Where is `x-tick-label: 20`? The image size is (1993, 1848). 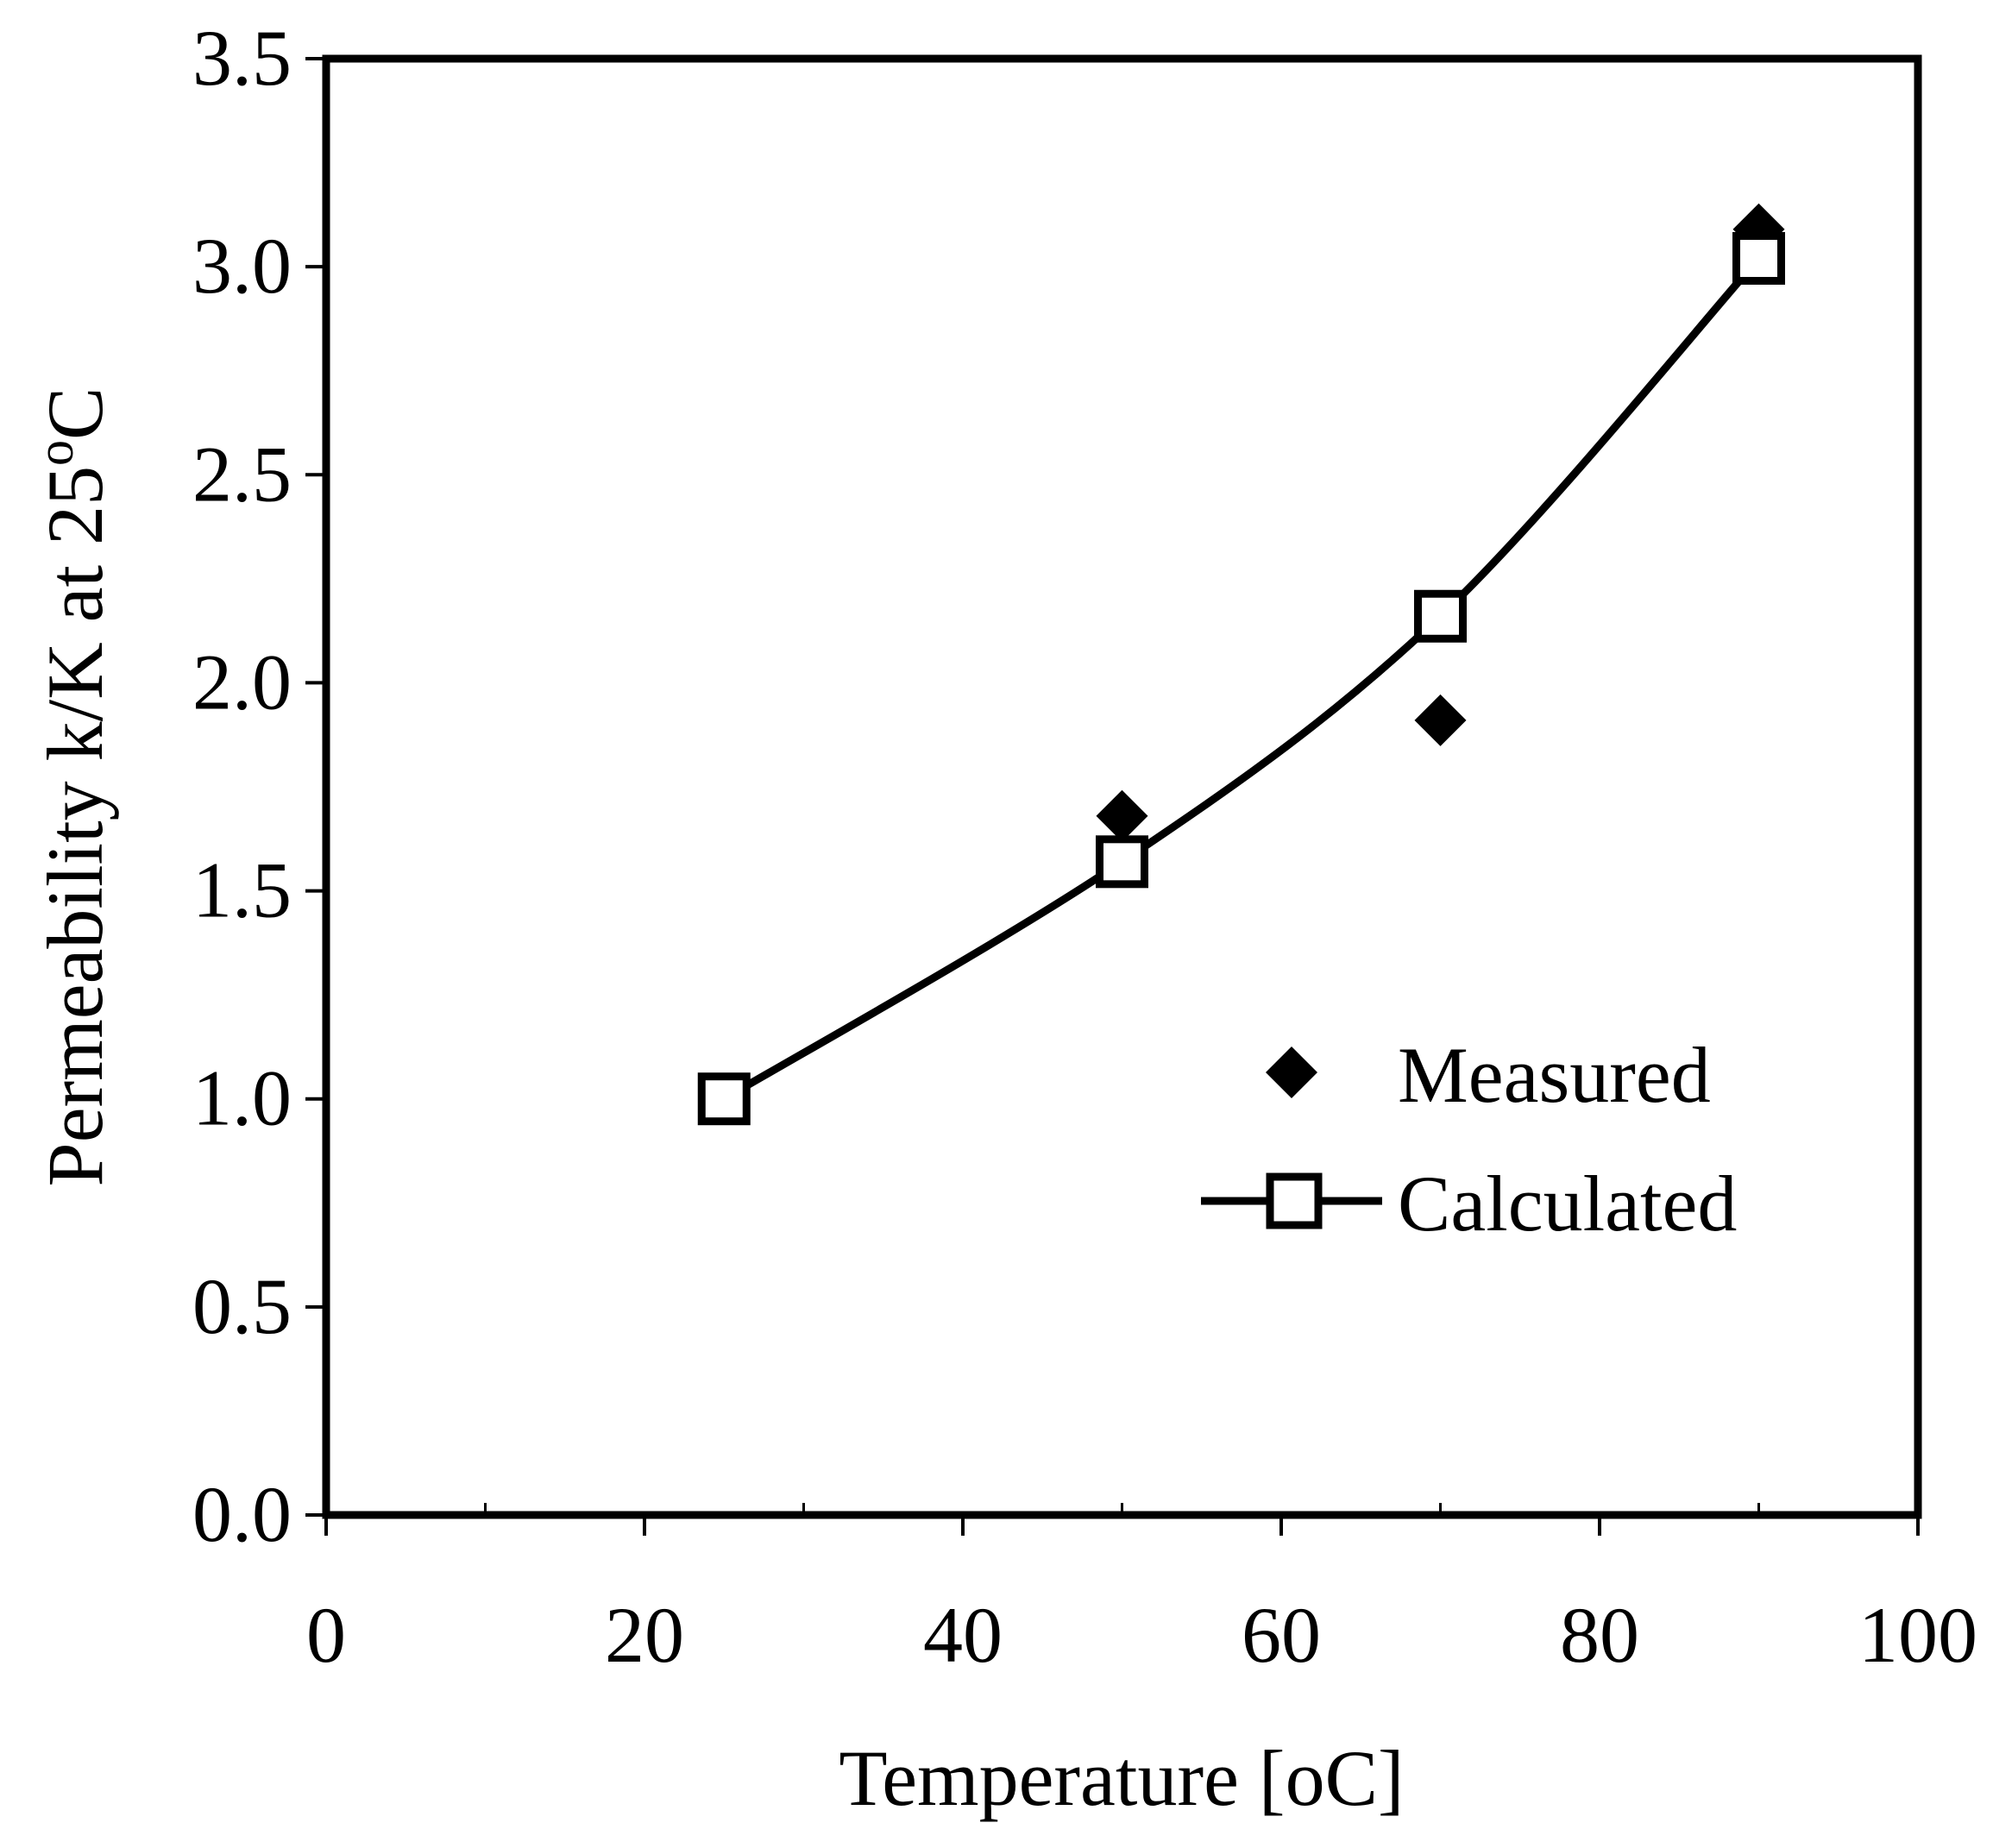 x-tick-label: 20 is located at coordinates (644, 1635).